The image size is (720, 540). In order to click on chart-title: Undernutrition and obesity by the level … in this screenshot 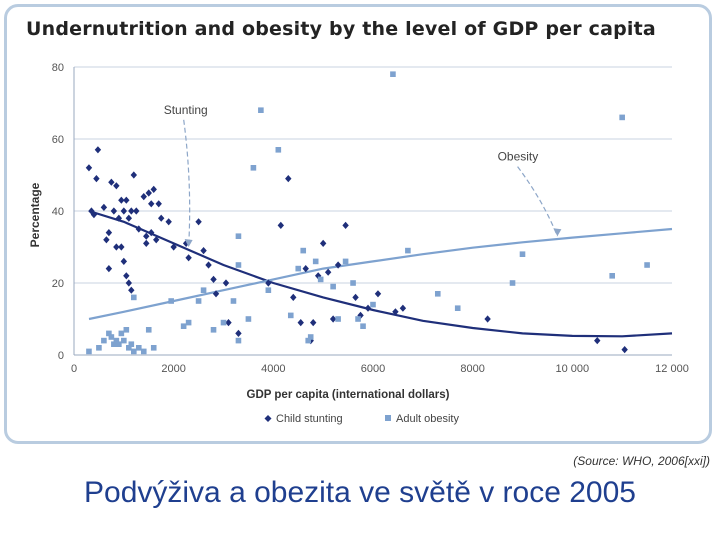, I will do `click(341, 29)`.